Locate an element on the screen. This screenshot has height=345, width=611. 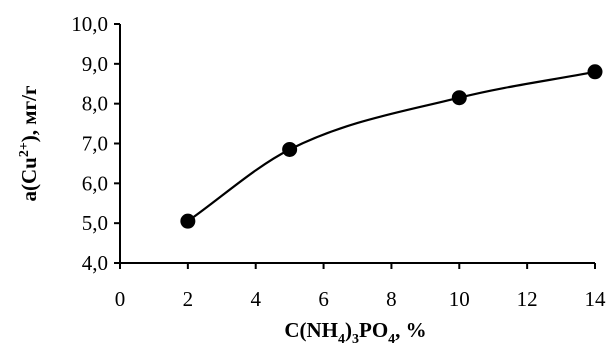
y-title-prefix: a(Cu is located at coordinates (29, 179).